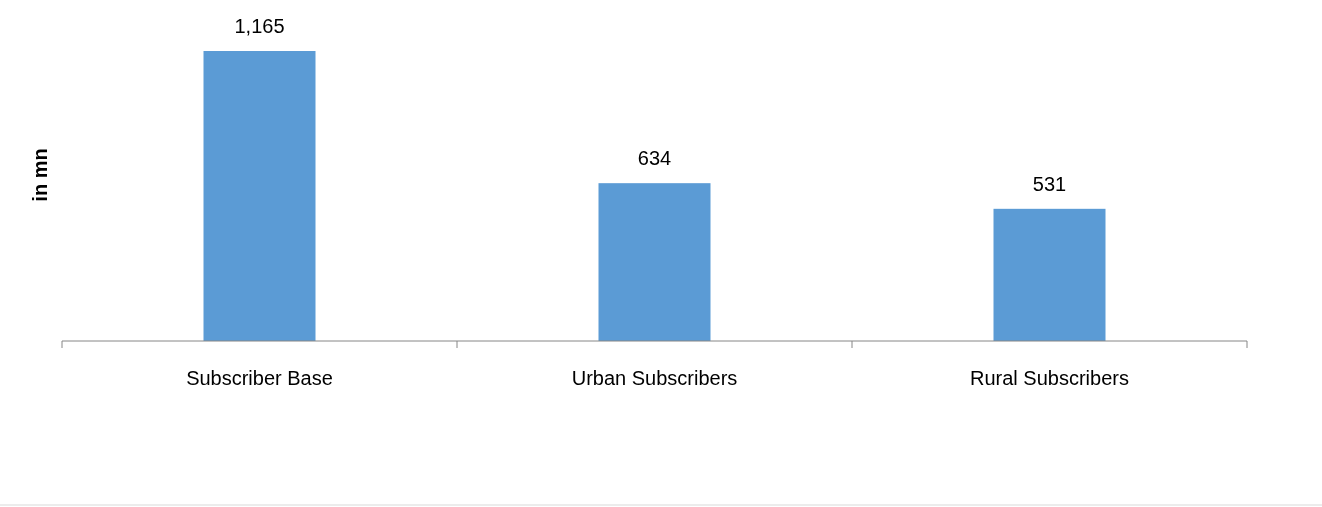  I want to click on x-tick-label: Urban Subscribers, so click(654, 378).